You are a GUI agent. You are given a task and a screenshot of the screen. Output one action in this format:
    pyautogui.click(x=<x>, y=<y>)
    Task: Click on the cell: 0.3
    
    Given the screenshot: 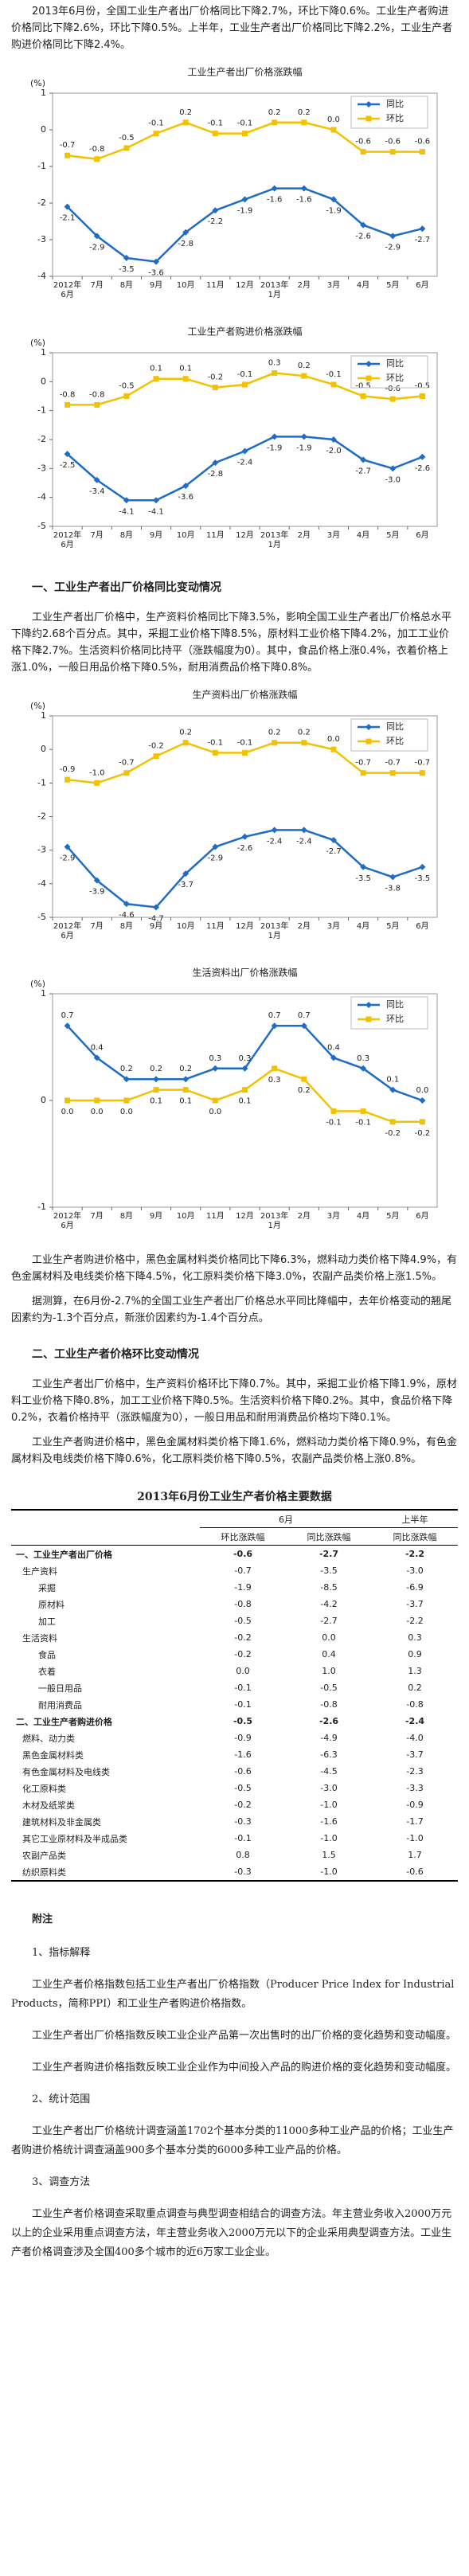 What is the action you would take?
    pyautogui.click(x=415, y=1637)
    